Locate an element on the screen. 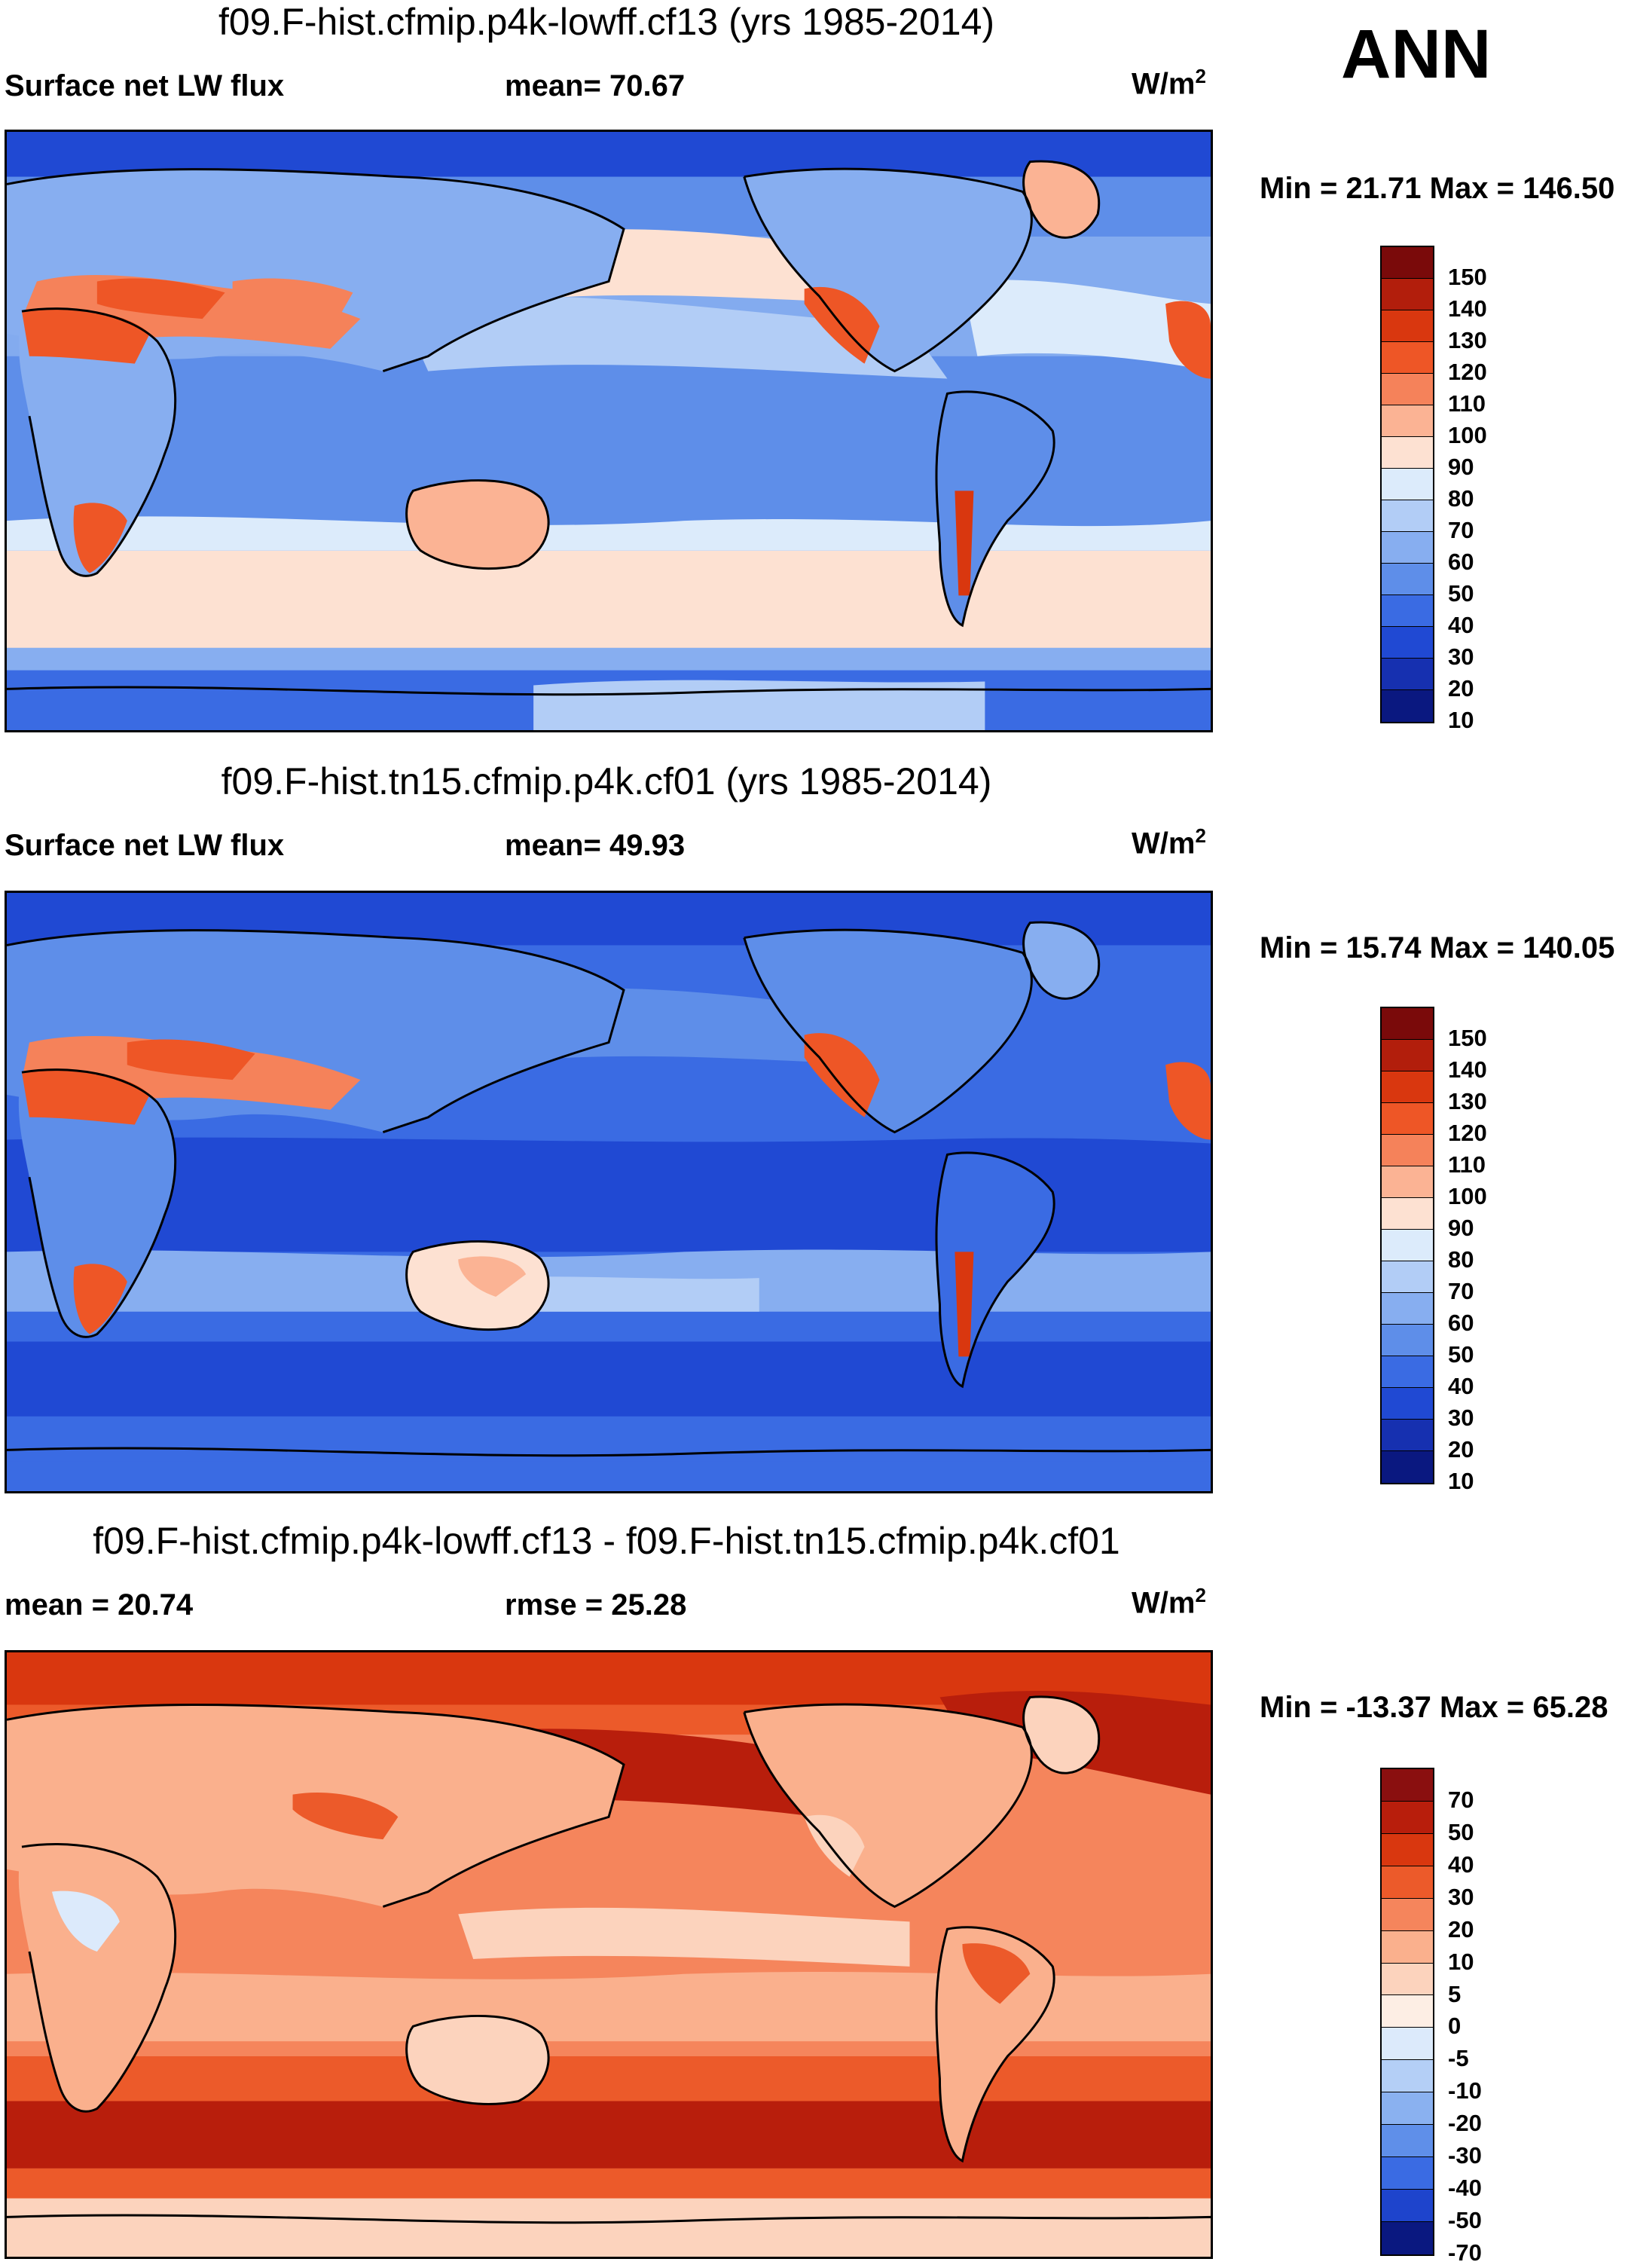 The height and width of the screenshot is (2268, 1625). panel1-colorbar is located at coordinates (1407, 484).